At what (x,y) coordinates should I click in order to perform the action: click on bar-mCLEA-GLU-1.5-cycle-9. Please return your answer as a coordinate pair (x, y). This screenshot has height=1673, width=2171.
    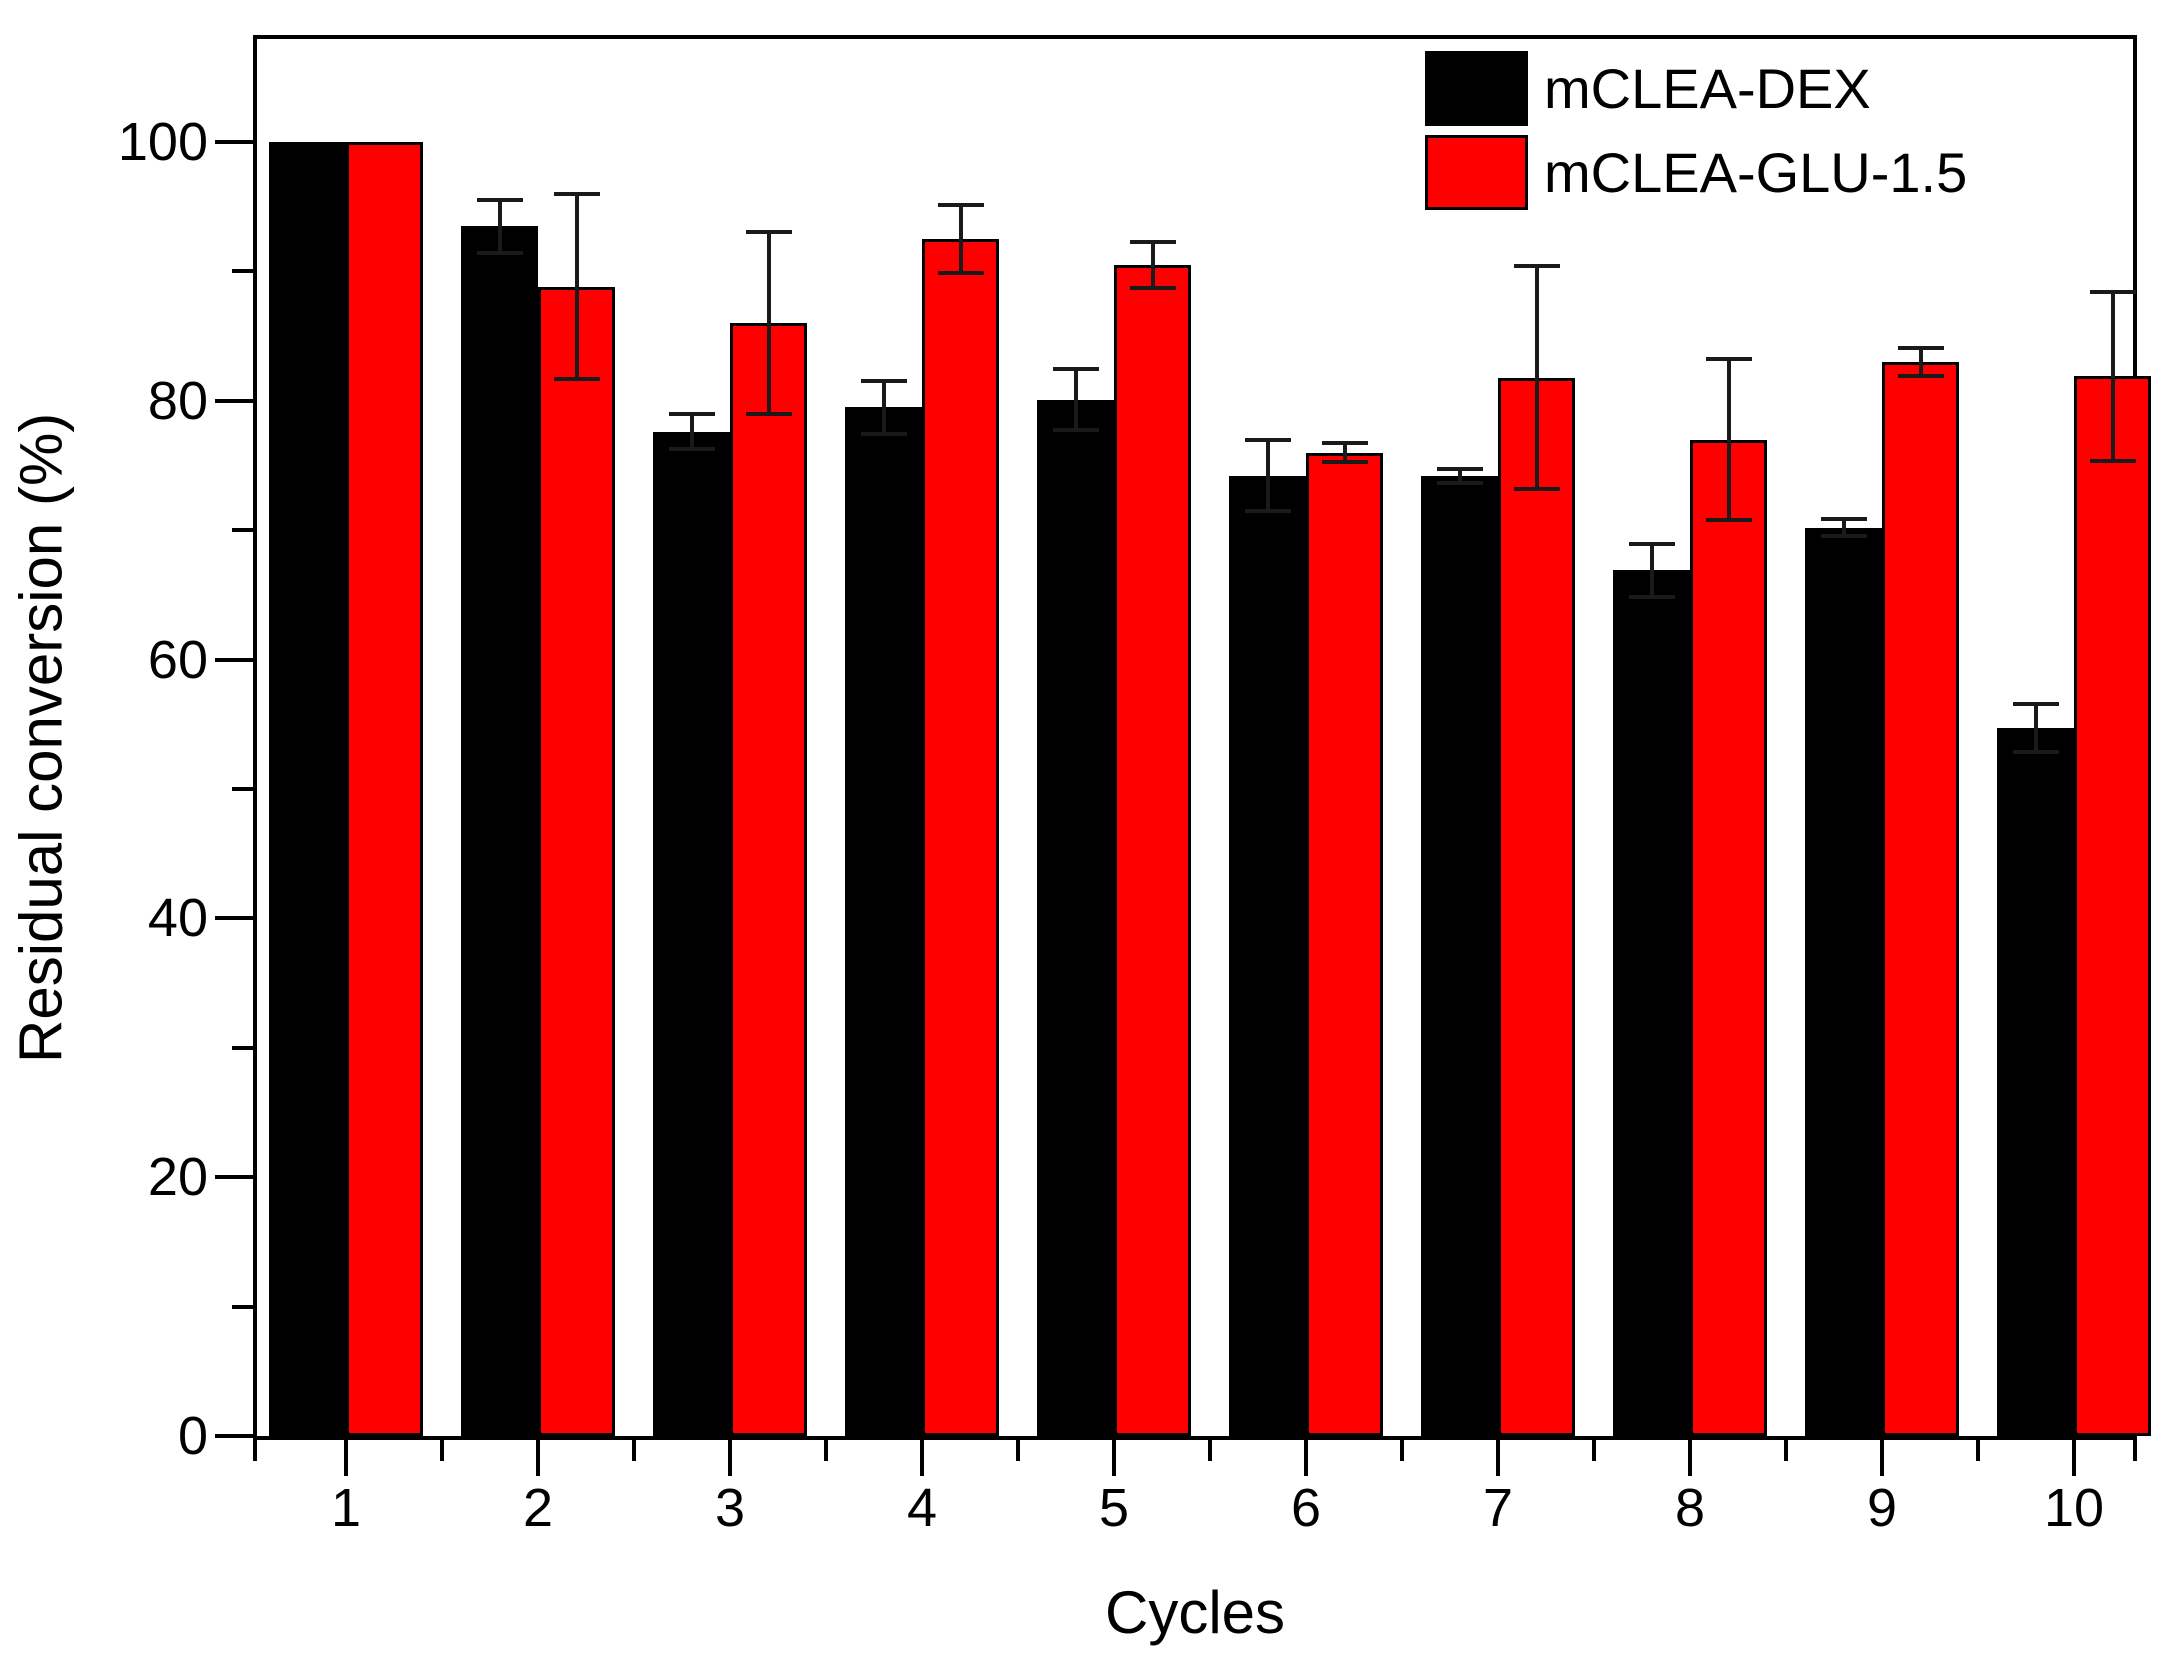
    Looking at the image, I should click on (1920, 898).